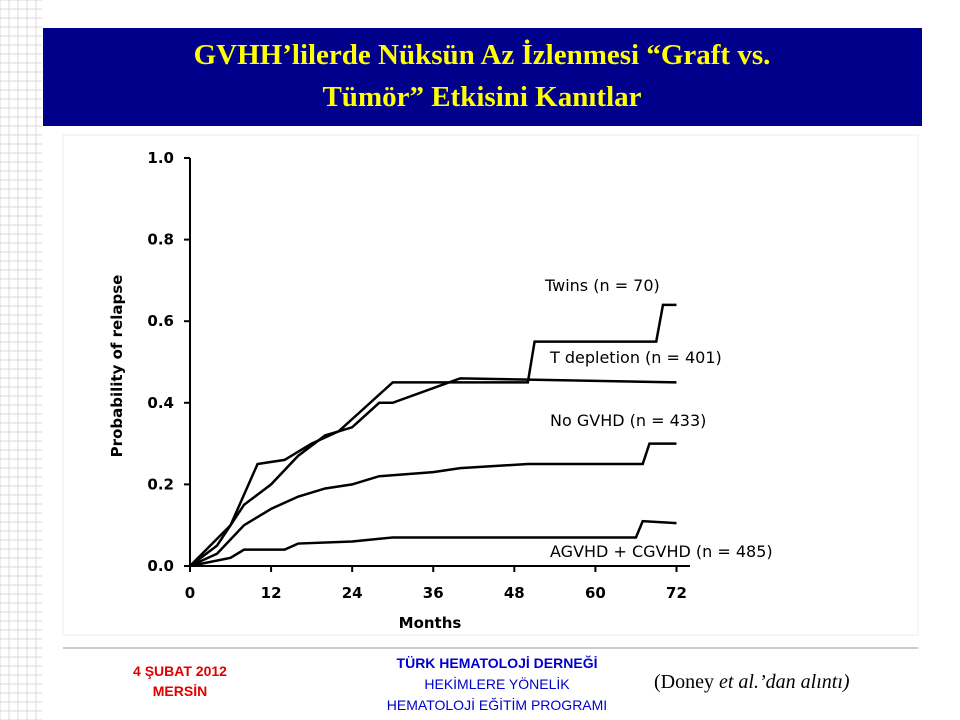 This screenshot has height=720, width=960. What do you see at coordinates (190, 593) in the screenshot?
I see `x-tick-label: 0` at bounding box center [190, 593].